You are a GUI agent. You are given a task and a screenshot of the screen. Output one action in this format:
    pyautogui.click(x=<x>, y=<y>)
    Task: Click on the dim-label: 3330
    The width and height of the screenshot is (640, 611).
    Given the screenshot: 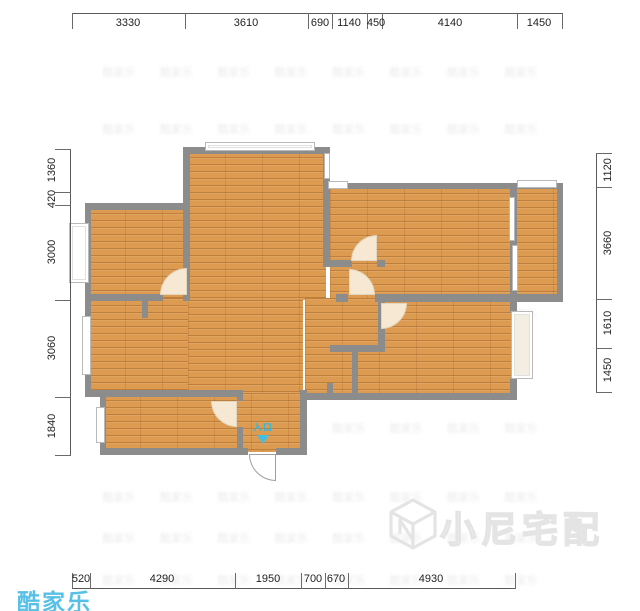 What is the action you would take?
    pyautogui.click(x=128, y=23)
    